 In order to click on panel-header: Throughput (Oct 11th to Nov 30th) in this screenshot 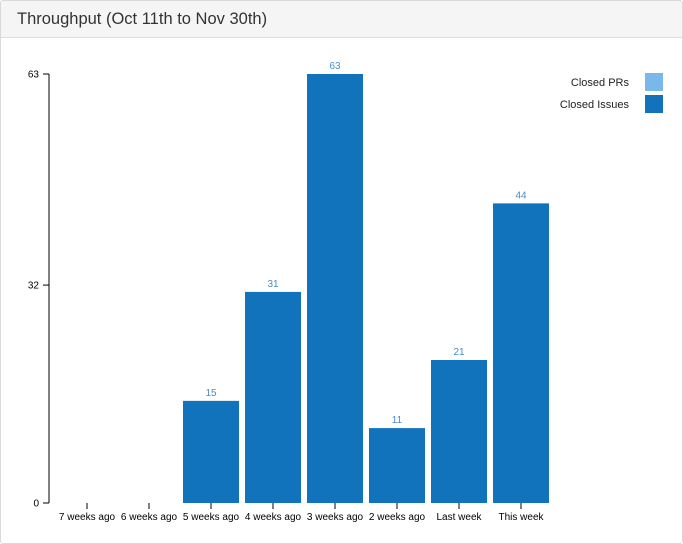, I will do `click(341, 19)`.